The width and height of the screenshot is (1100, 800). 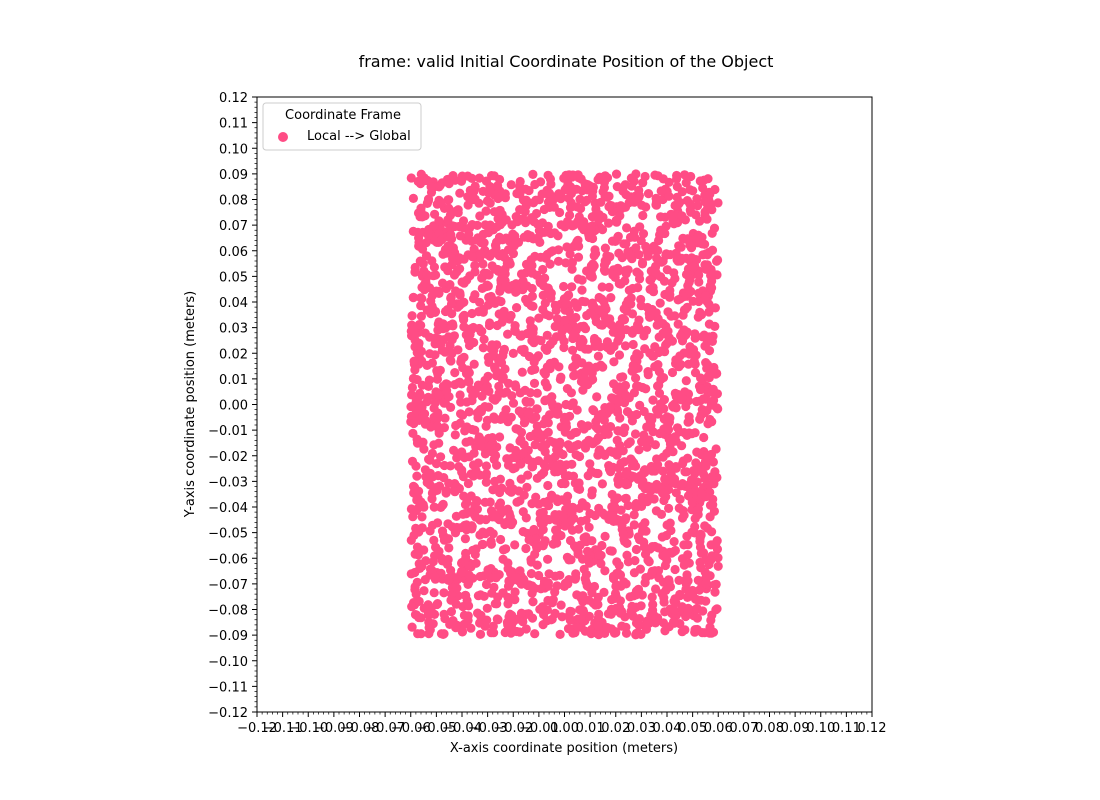 I want to click on y-tick-label: −0.04, so click(x=228, y=508).